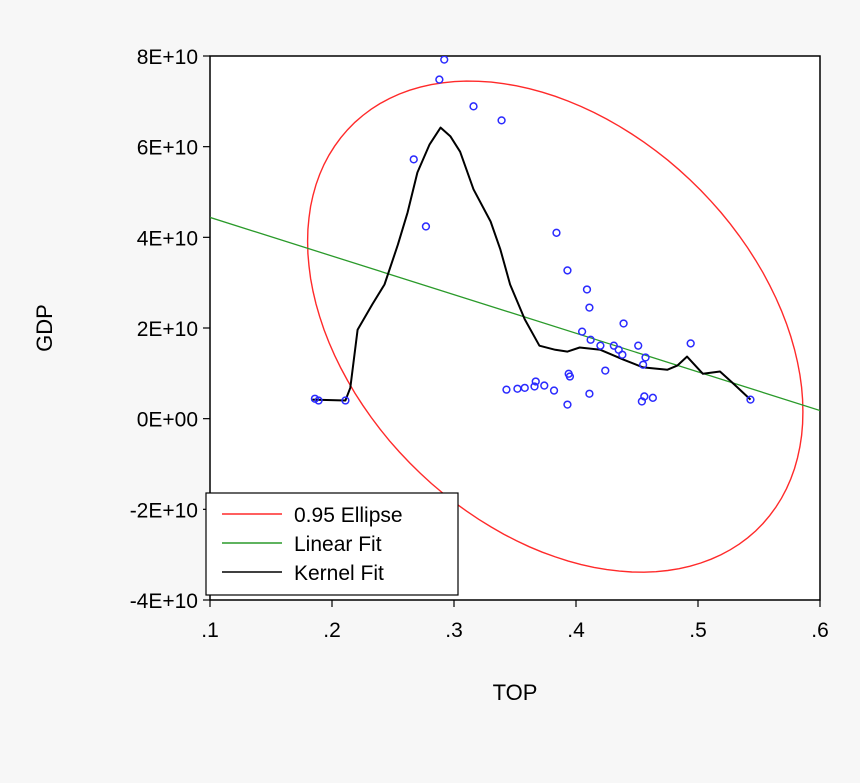 The width and height of the screenshot is (860, 783). What do you see at coordinates (515, 692) in the screenshot?
I see `x-axis-label: TOP` at bounding box center [515, 692].